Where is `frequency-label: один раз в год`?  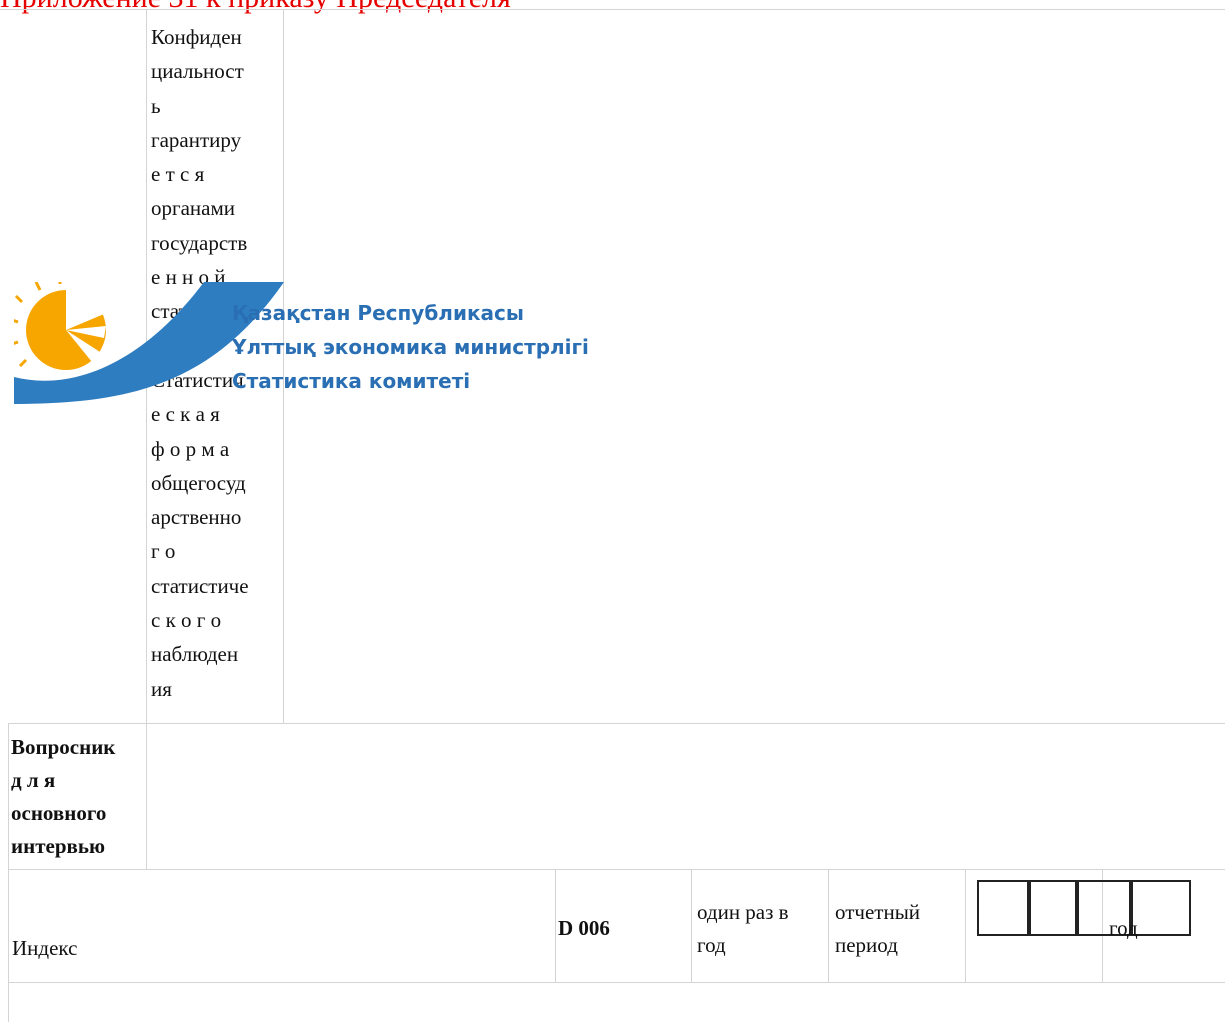 frequency-label: один раз в год is located at coordinates (743, 929).